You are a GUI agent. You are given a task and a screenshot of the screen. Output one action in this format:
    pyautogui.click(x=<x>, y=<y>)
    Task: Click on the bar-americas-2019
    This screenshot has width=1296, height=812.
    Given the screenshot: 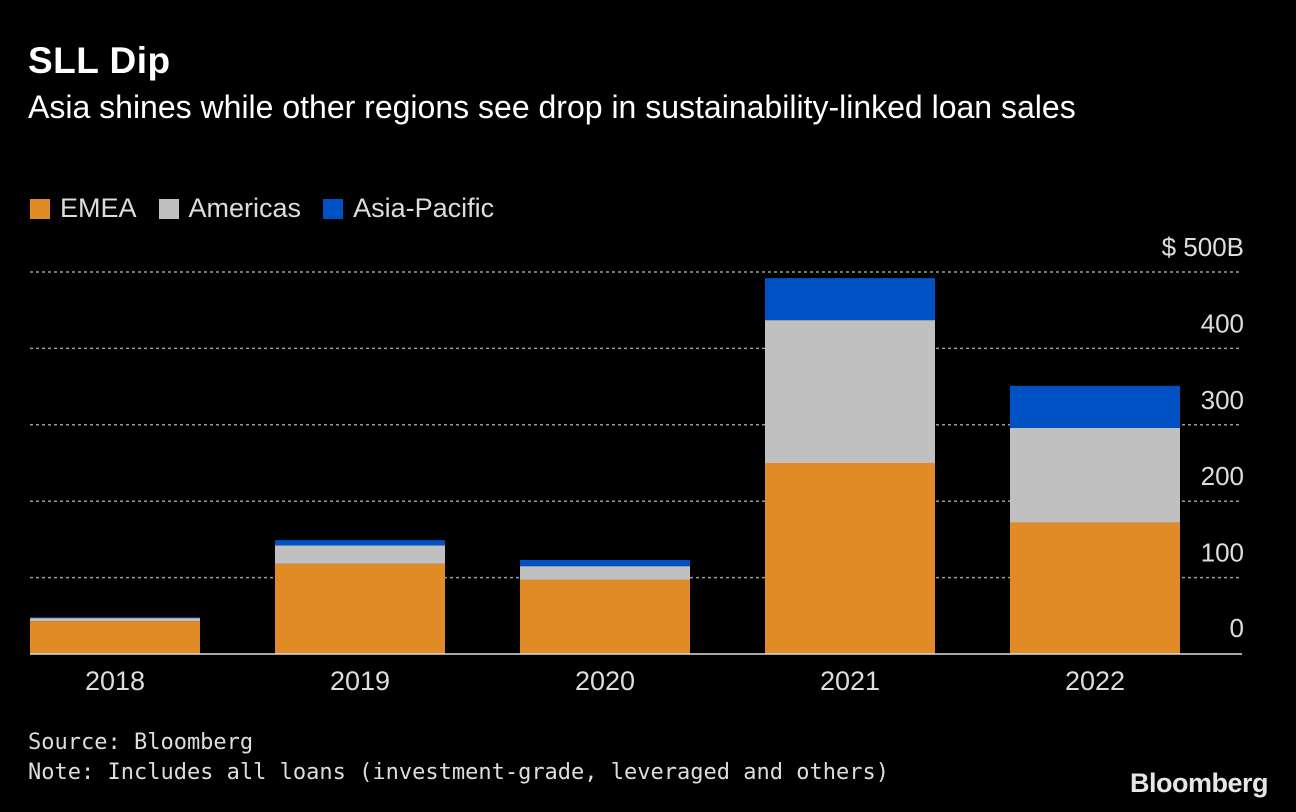 What is the action you would take?
    pyautogui.click(x=360, y=554)
    